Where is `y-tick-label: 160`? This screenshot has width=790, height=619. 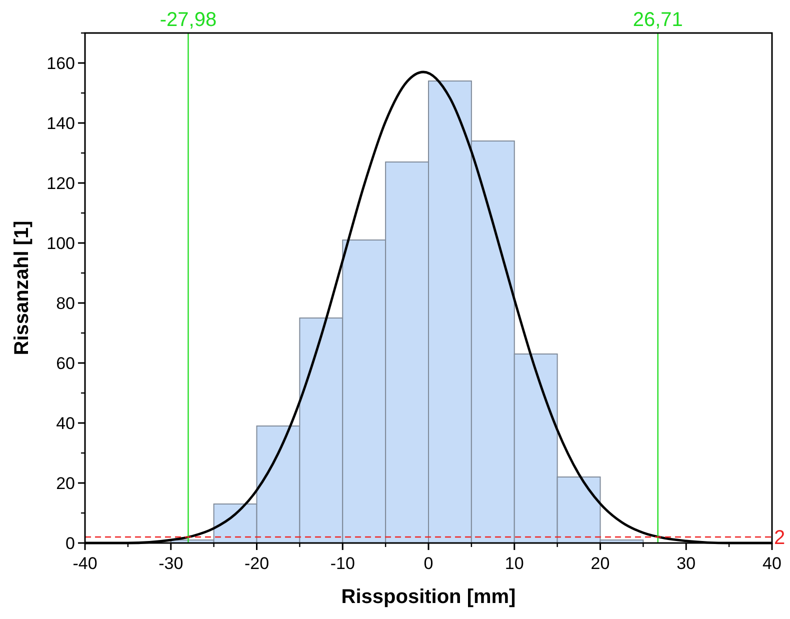 y-tick-label: 160 is located at coordinates (60, 63).